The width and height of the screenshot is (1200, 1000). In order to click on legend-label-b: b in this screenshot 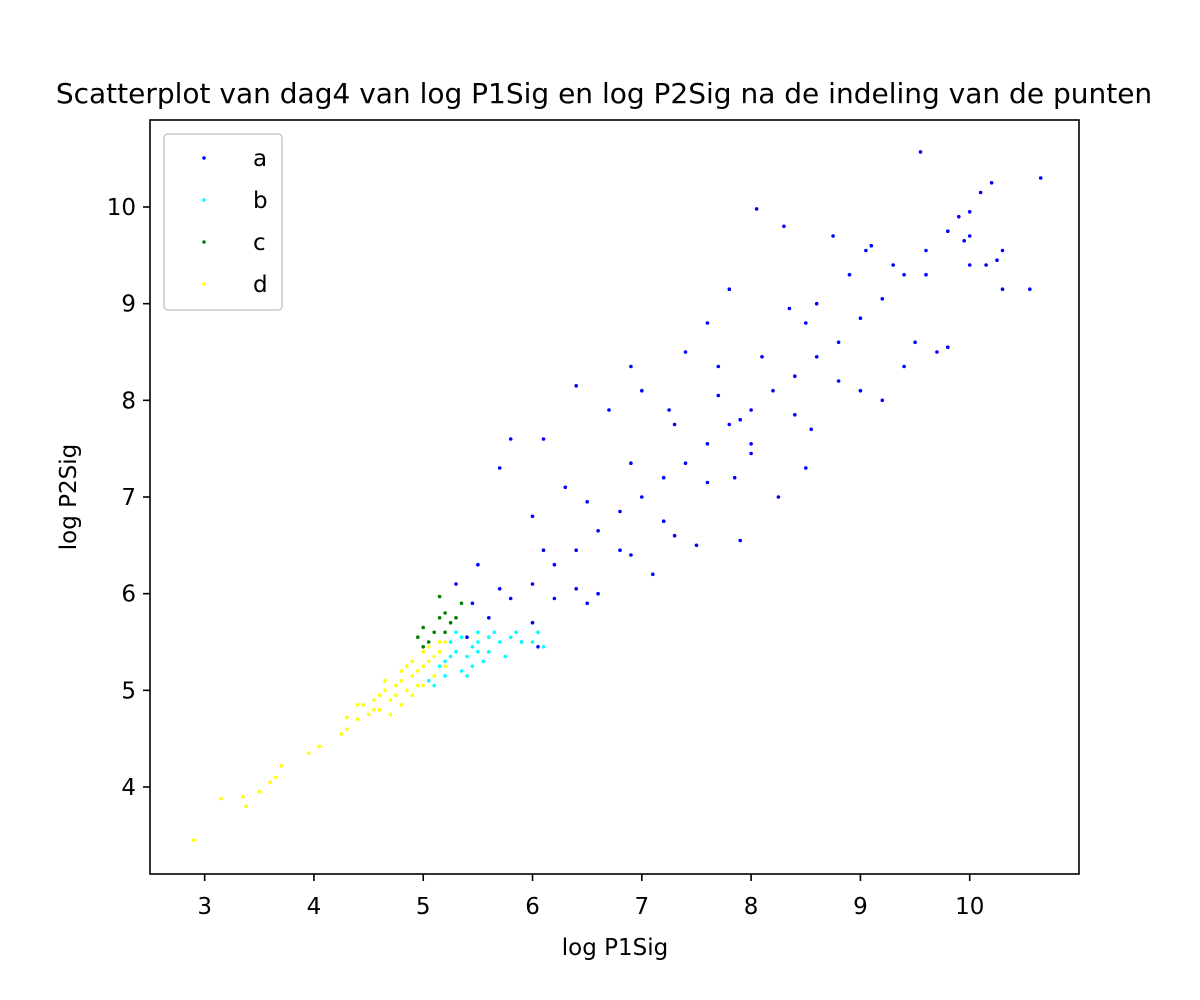, I will do `click(260, 201)`.